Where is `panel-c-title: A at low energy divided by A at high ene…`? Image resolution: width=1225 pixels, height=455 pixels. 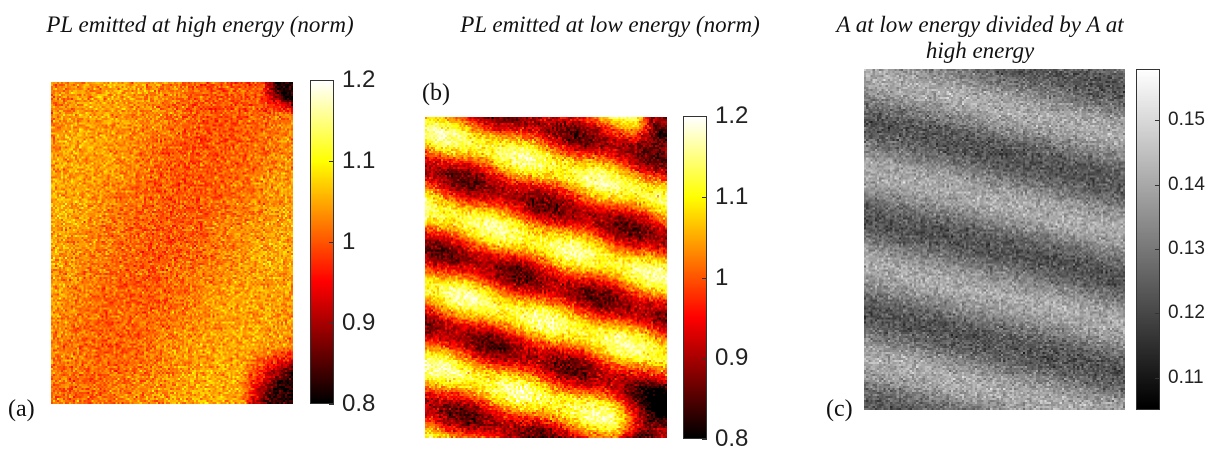
panel-c-title: A at low energy divided by A at high ene… is located at coordinates (980, 37).